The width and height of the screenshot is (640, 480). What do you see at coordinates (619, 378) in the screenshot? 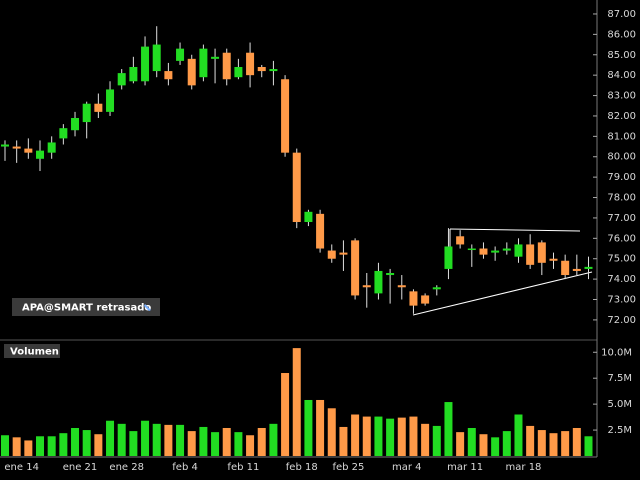
I see `volume-tick-label: 7.5M` at bounding box center [619, 378].